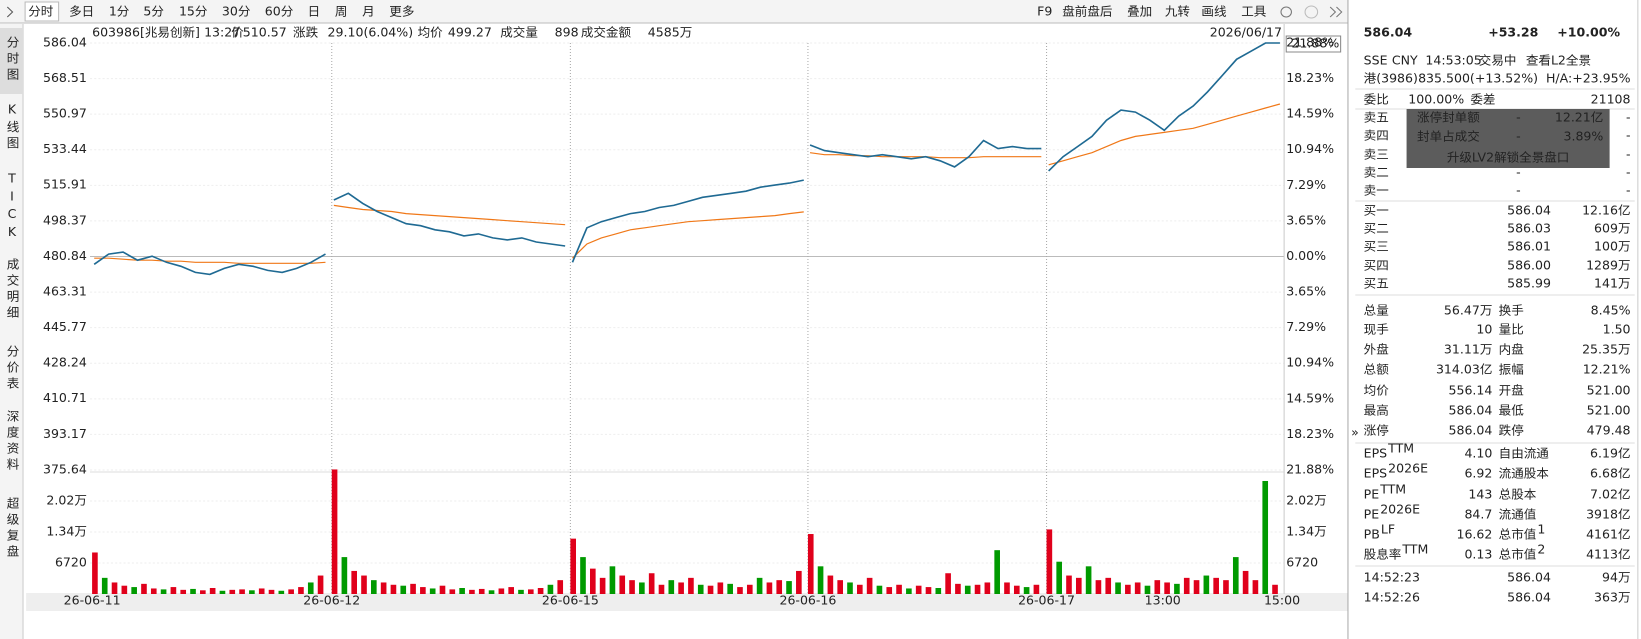 This screenshot has height=639, width=1641. I want to click on pct-tick-label: 21.88%, so click(1310, 43).